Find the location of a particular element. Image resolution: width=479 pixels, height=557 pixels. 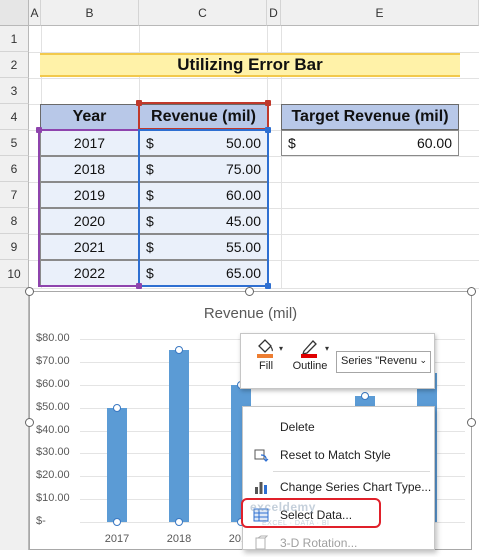

row-header-4: 4 is located at coordinates (14, 117).